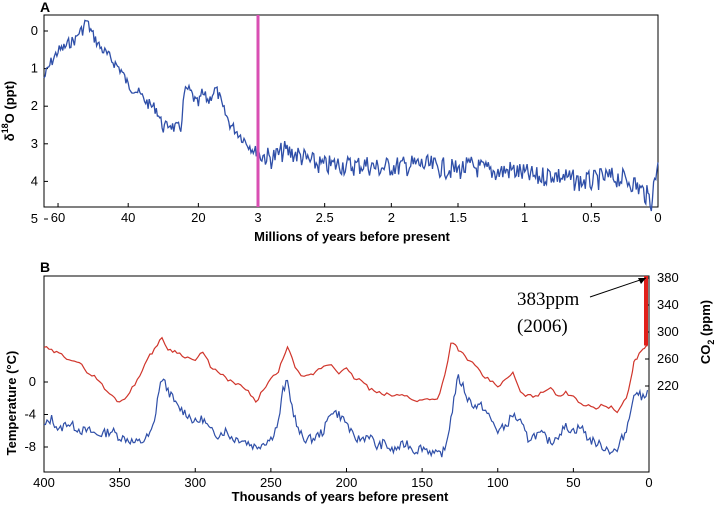  What do you see at coordinates (352, 236) in the screenshot?
I see `panel-a-xlabel: Millions of years before present` at bounding box center [352, 236].